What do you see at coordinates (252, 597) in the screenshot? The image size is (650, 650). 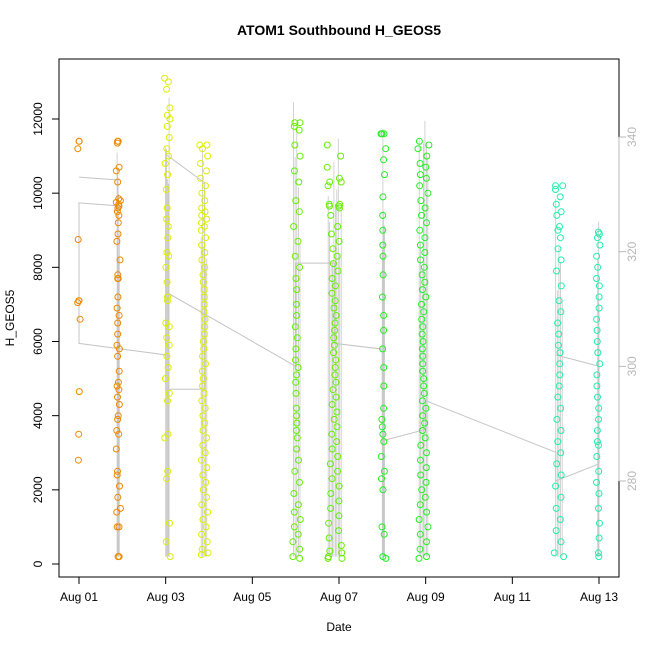 I see `x-tick-label: Aug 05` at bounding box center [252, 597].